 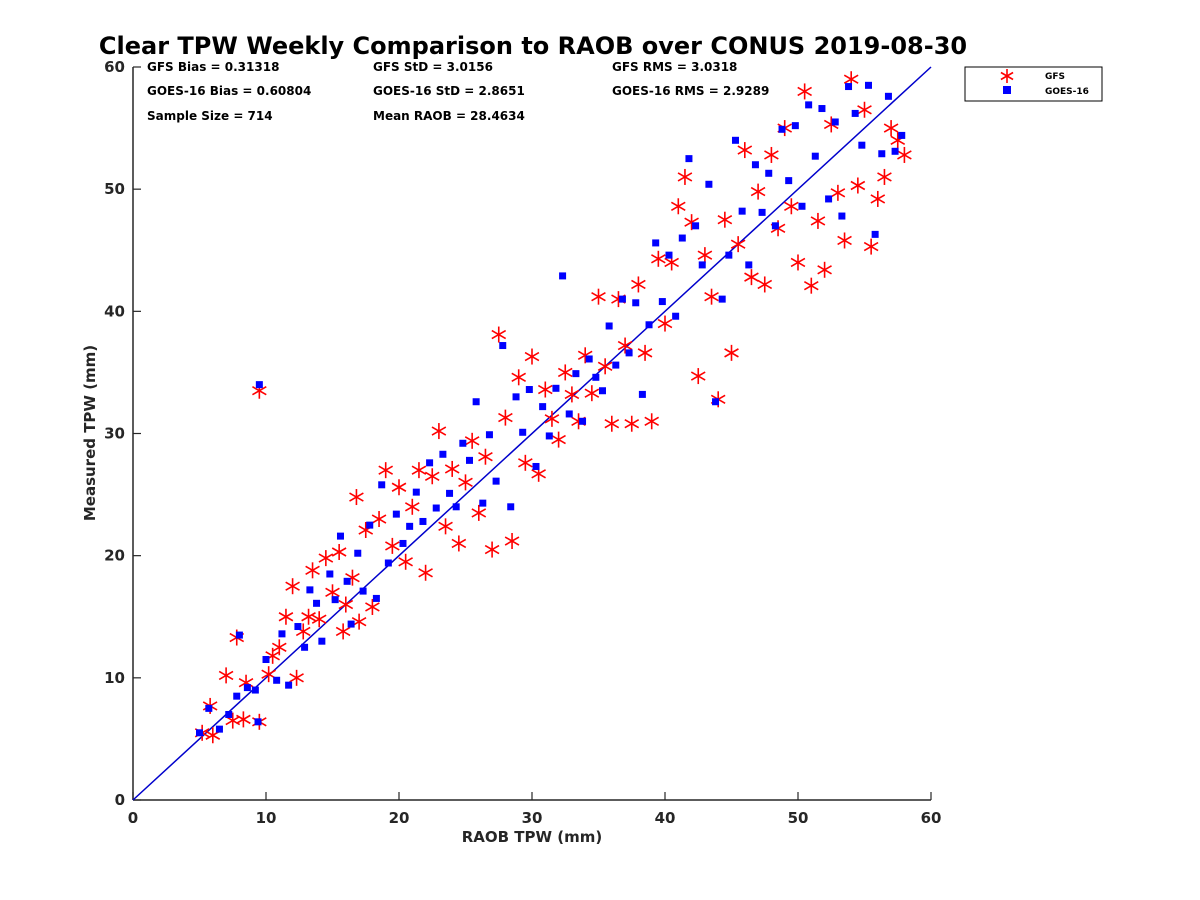 What do you see at coordinates (399, 818) in the screenshot?
I see `x-tick-label: 20` at bounding box center [399, 818].